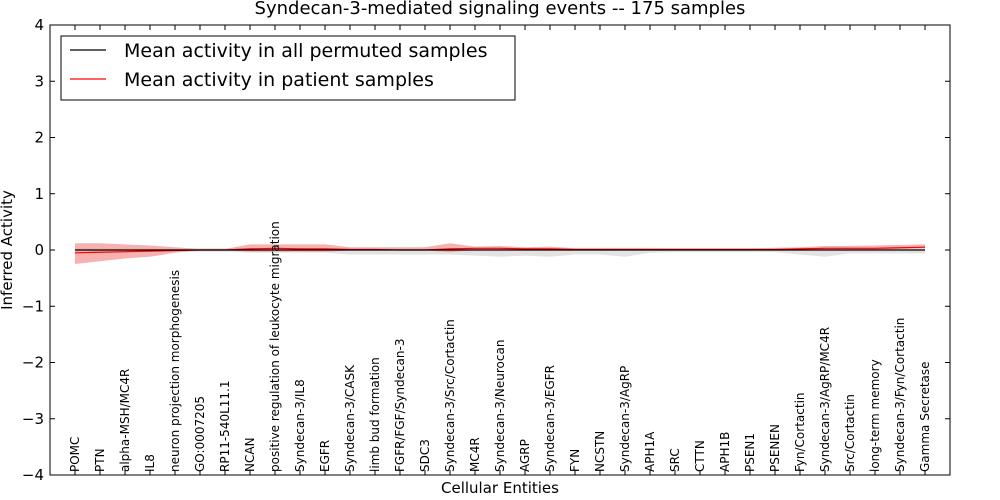  I want to click on x-axis-label: Cellular Entities, so click(500, 488).